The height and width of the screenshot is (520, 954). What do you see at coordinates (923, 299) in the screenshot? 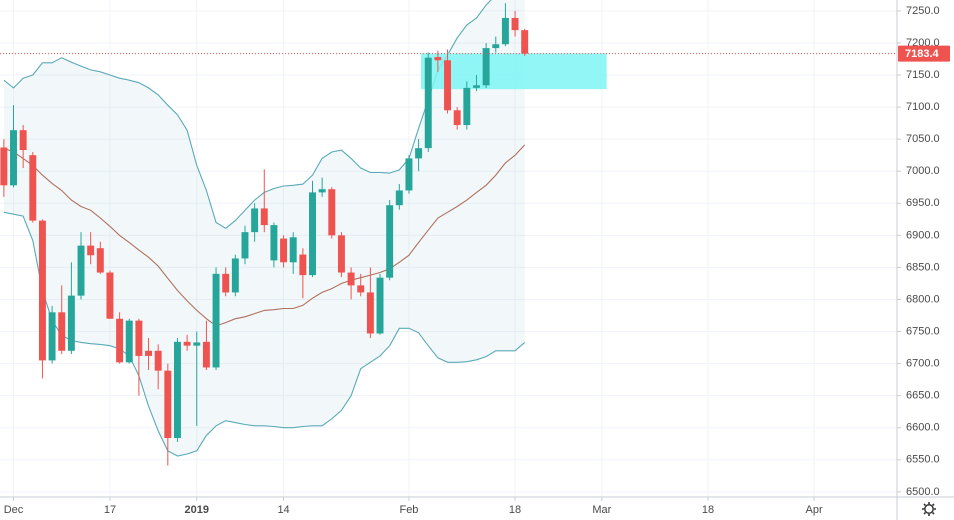
I see `y-tick-label: 6800.0` at bounding box center [923, 299].